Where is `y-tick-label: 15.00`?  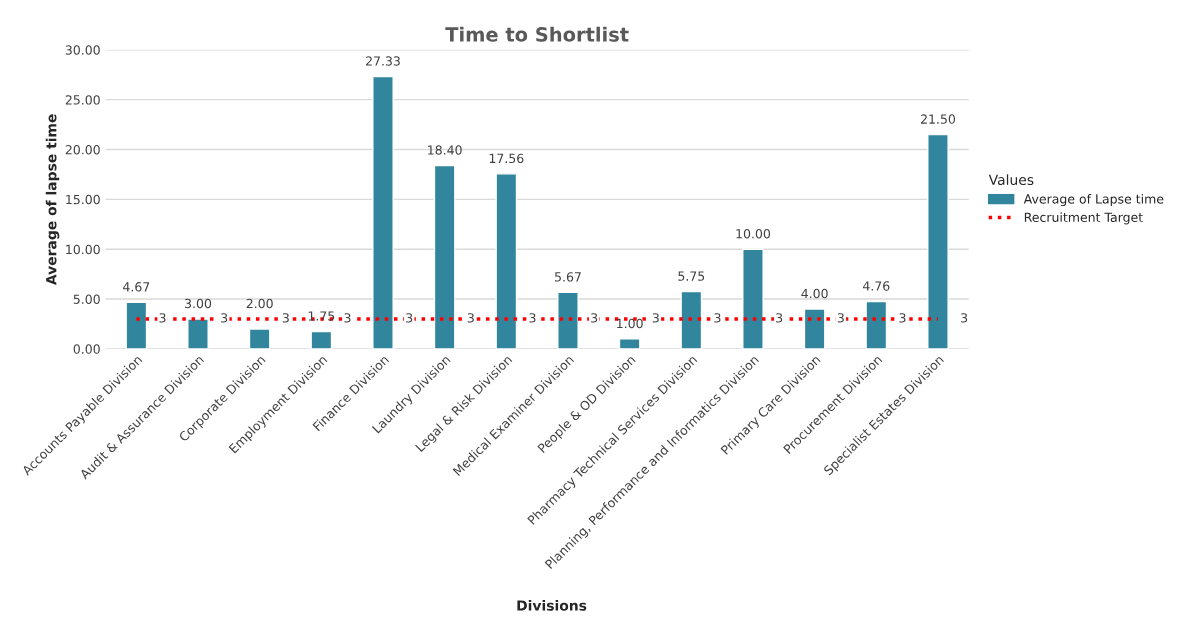 y-tick-label: 15.00 is located at coordinates (83, 199).